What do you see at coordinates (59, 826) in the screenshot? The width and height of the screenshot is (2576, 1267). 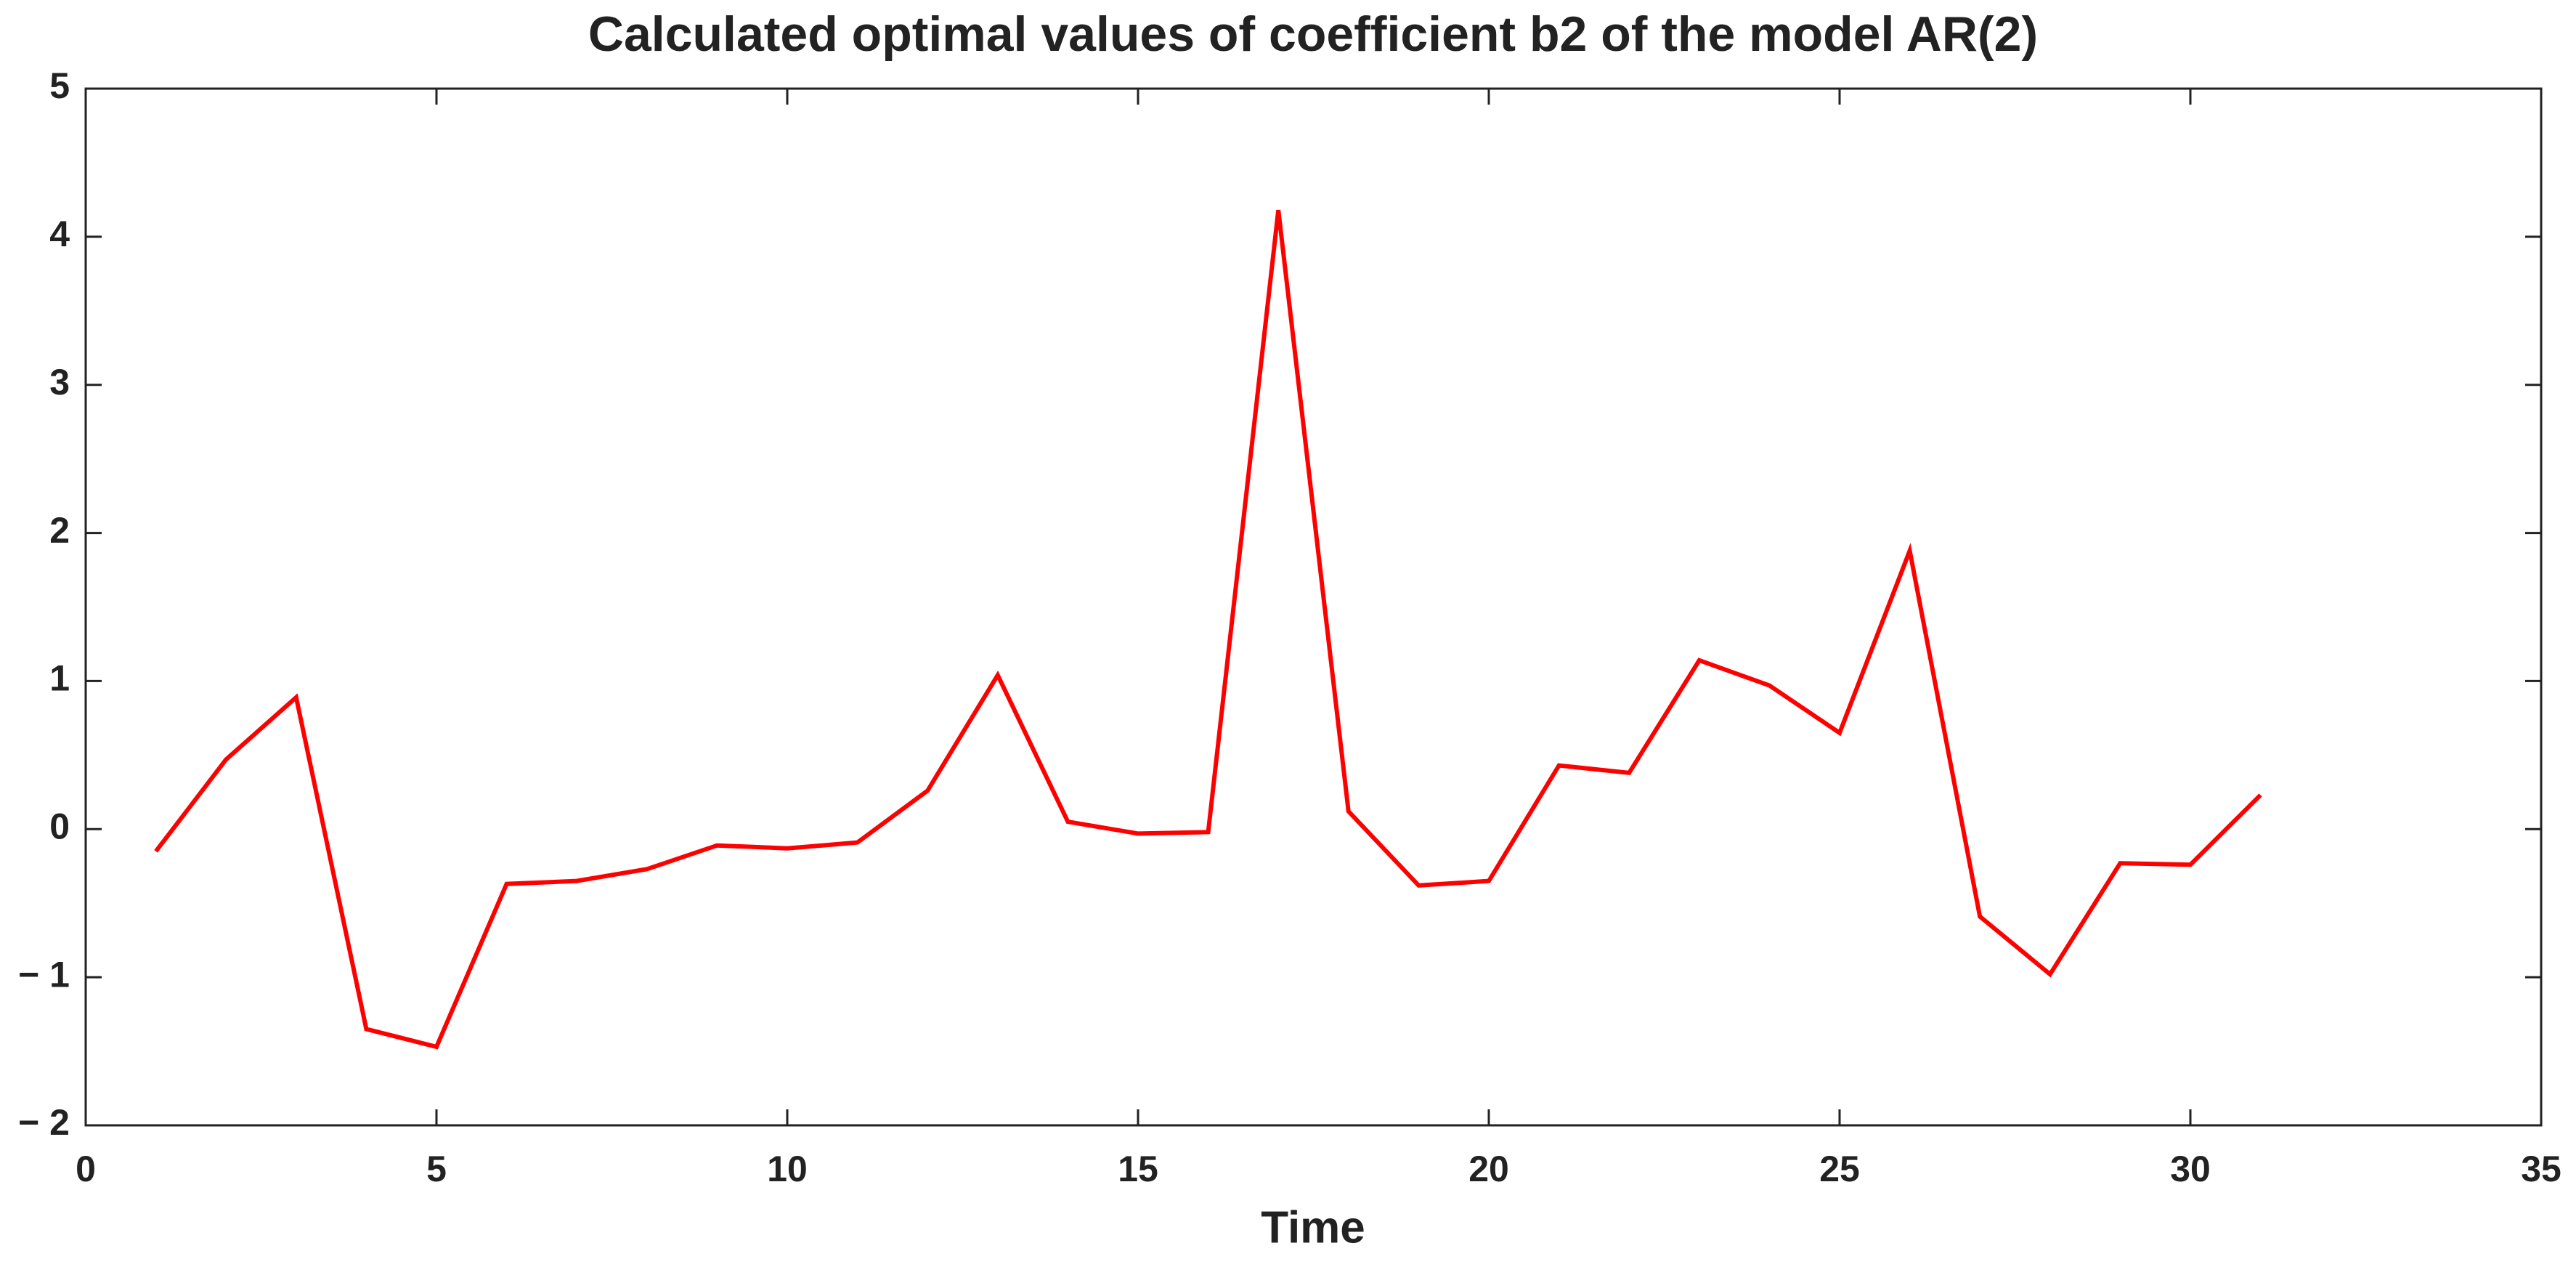 I see `y-tick-label: 0` at bounding box center [59, 826].